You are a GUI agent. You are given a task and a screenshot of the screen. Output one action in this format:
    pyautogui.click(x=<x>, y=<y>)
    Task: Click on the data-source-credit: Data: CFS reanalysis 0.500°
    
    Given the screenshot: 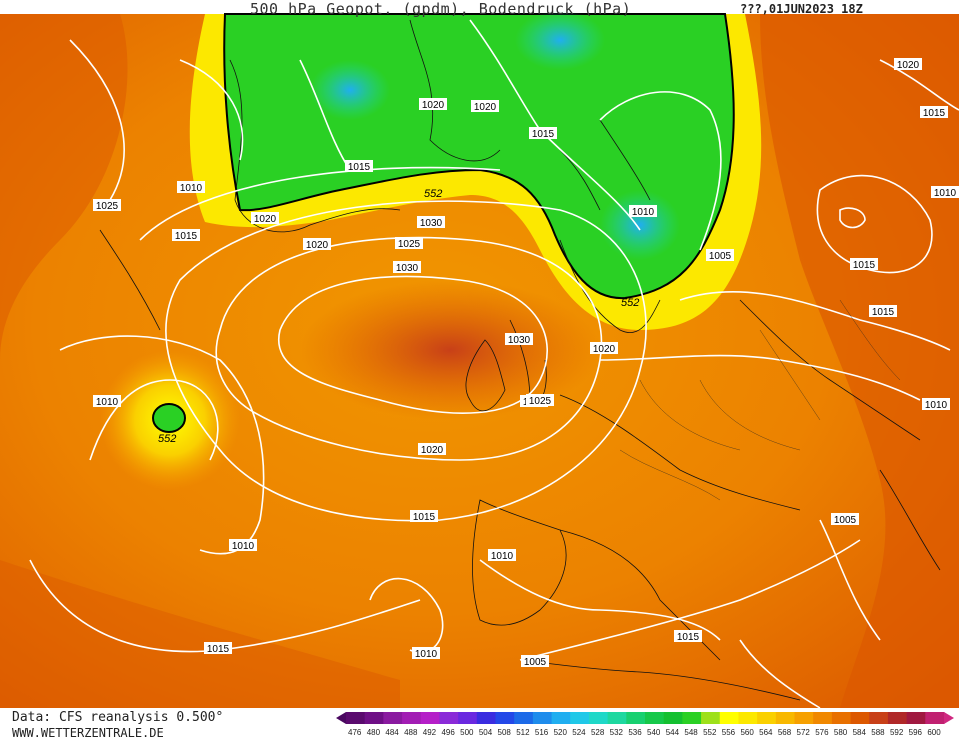 What is the action you would take?
    pyautogui.click(x=118, y=717)
    